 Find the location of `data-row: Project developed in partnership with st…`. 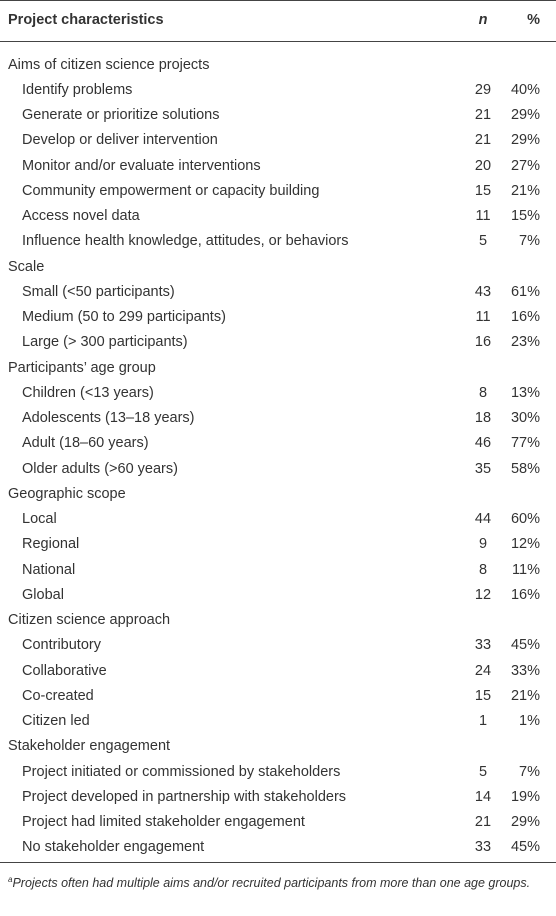

data-row: Project developed in partnership with st… is located at coordinates (278, 797).